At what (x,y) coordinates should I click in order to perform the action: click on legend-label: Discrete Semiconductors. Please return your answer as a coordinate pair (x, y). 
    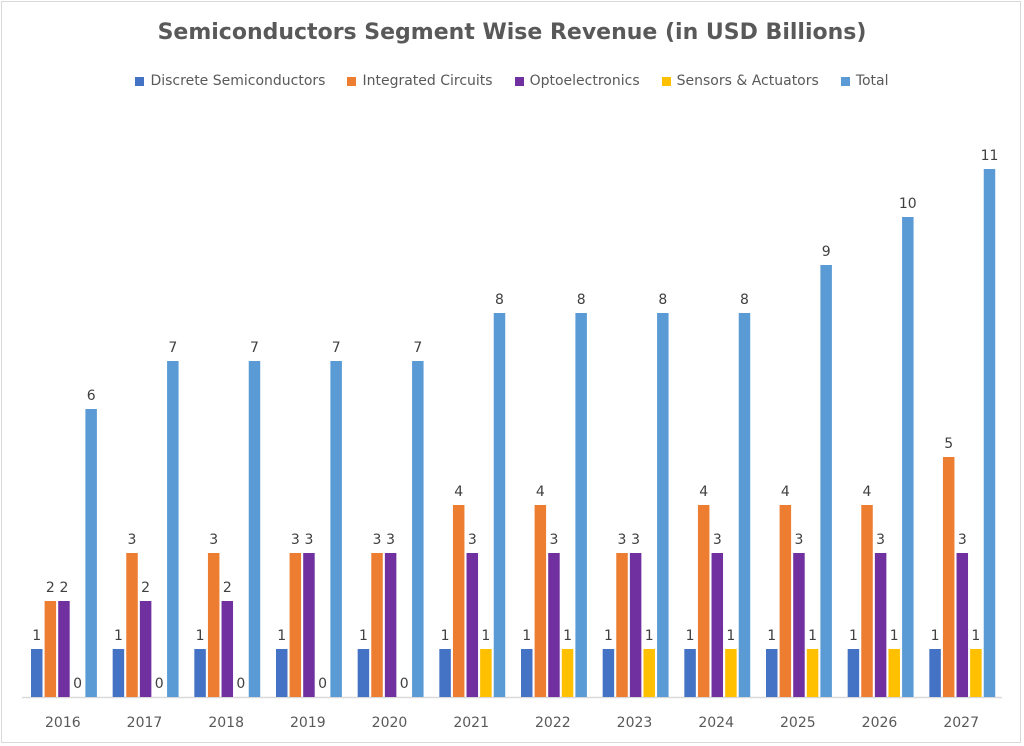
    Looking at the image, I should click on (238, 81).